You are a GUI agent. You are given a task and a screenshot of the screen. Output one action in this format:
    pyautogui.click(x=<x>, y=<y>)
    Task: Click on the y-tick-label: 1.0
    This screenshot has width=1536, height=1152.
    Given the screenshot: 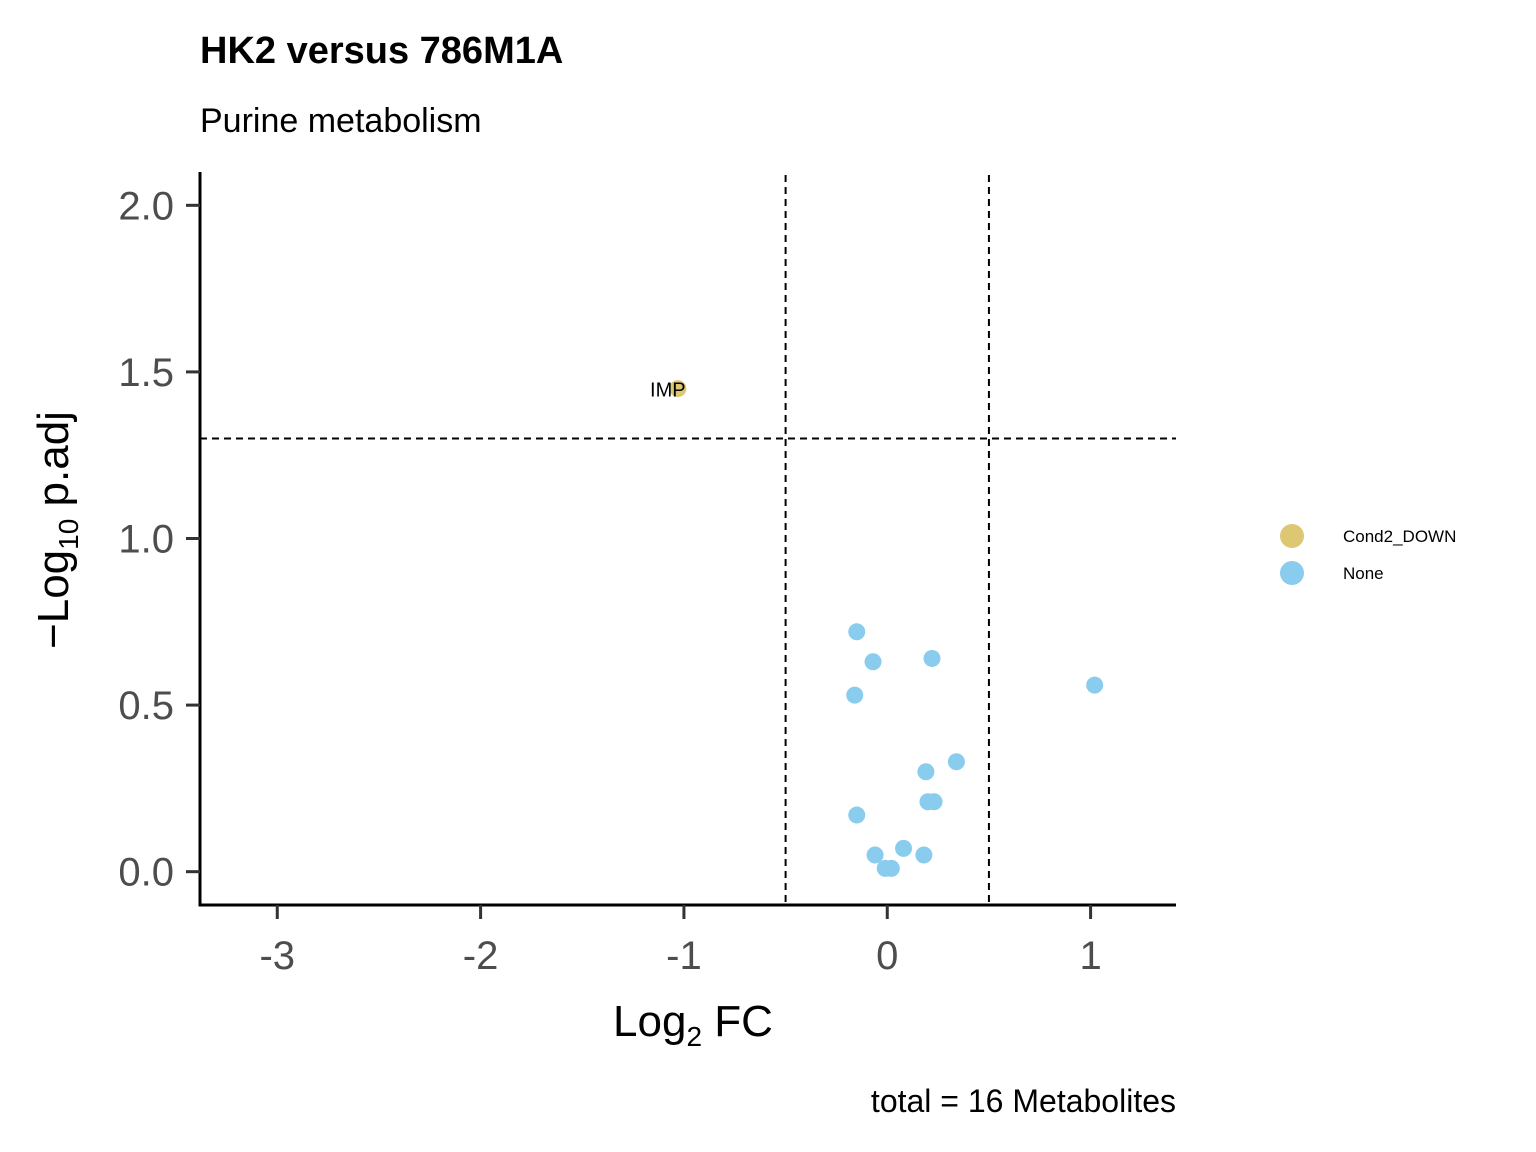 What is the action you would take?
    pyautogui.click(x=146, y=540)
    